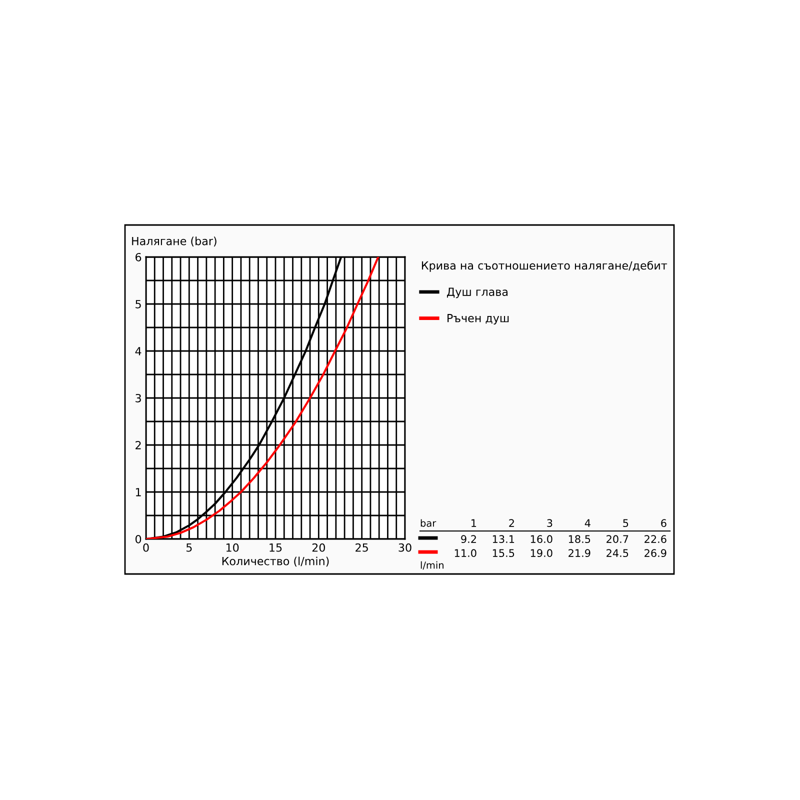 The width and height of the screenshot is (800, 800). Describe the element at coordinates (663, 523) in the screenshot. I see `text: 6` at that location.